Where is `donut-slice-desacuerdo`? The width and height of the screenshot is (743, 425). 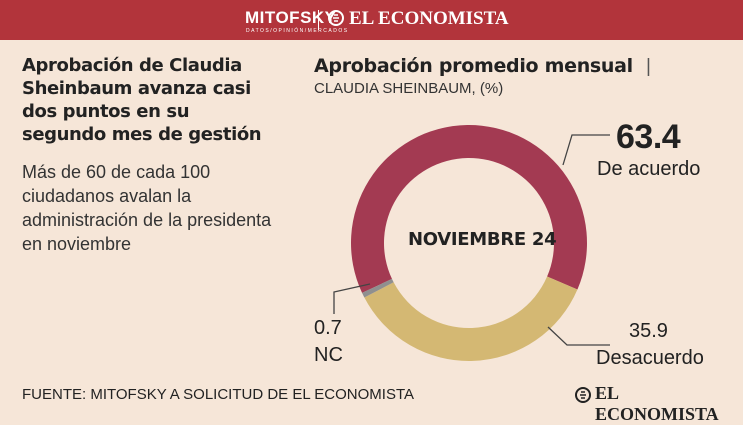 donut-slice-desacuerdo is located at coordinates (471, 319).